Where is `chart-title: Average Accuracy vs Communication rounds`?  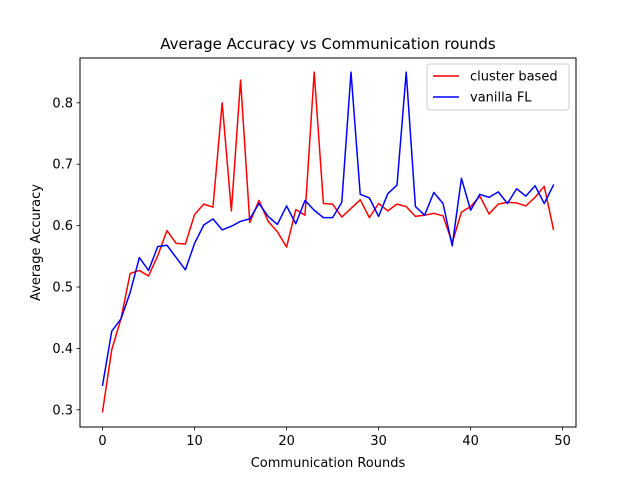 chart-title: Average Accuracy vs Communication rounds is located at coordinates (328, 44).